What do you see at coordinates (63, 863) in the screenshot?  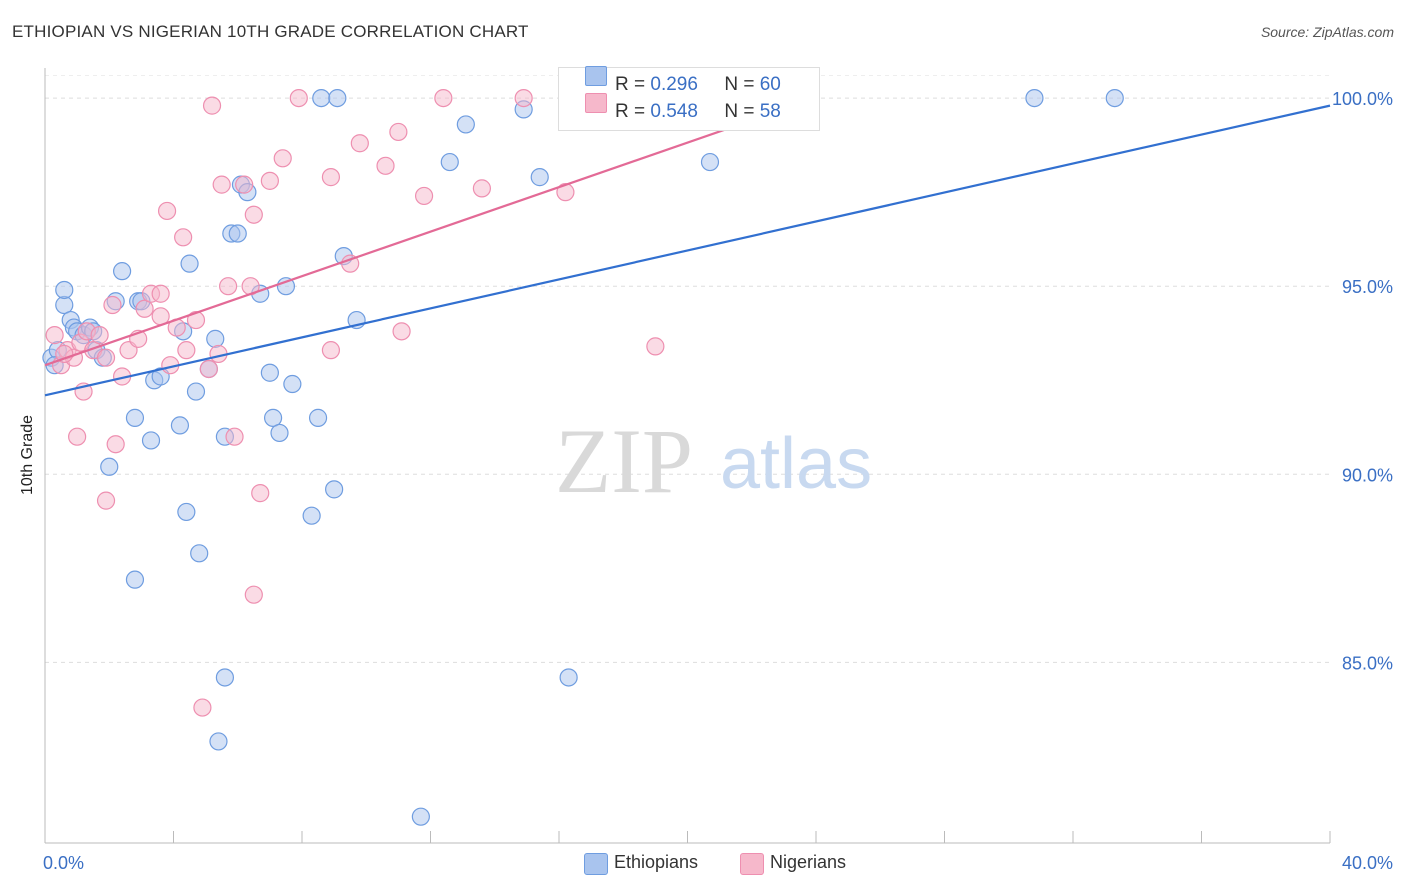 I see `x-tick-label: 0.0%` at bounding box center [63, 863].